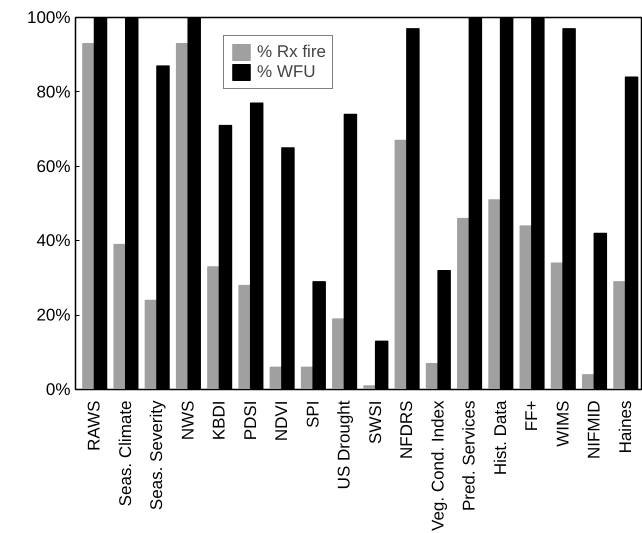 The width and height of the screenshot is (642, 533). Describe the element at coordinates (282, 421) in the screenshot. I see `x-tick-label: NDVI` at that location.